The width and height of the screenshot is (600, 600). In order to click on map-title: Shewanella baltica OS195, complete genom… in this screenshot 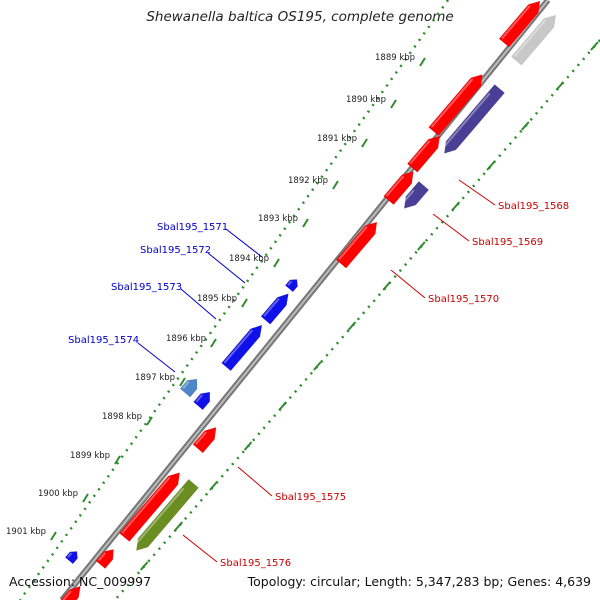, I will do `click(300, 17)`.